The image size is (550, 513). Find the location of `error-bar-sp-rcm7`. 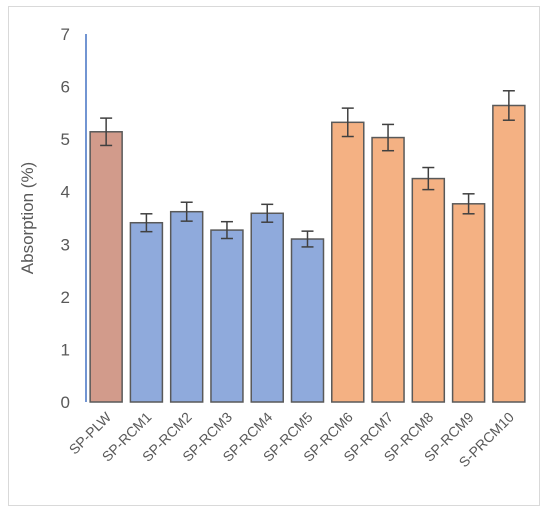

error-bar-sp-rcm7 is located at coordinates (388, 137).